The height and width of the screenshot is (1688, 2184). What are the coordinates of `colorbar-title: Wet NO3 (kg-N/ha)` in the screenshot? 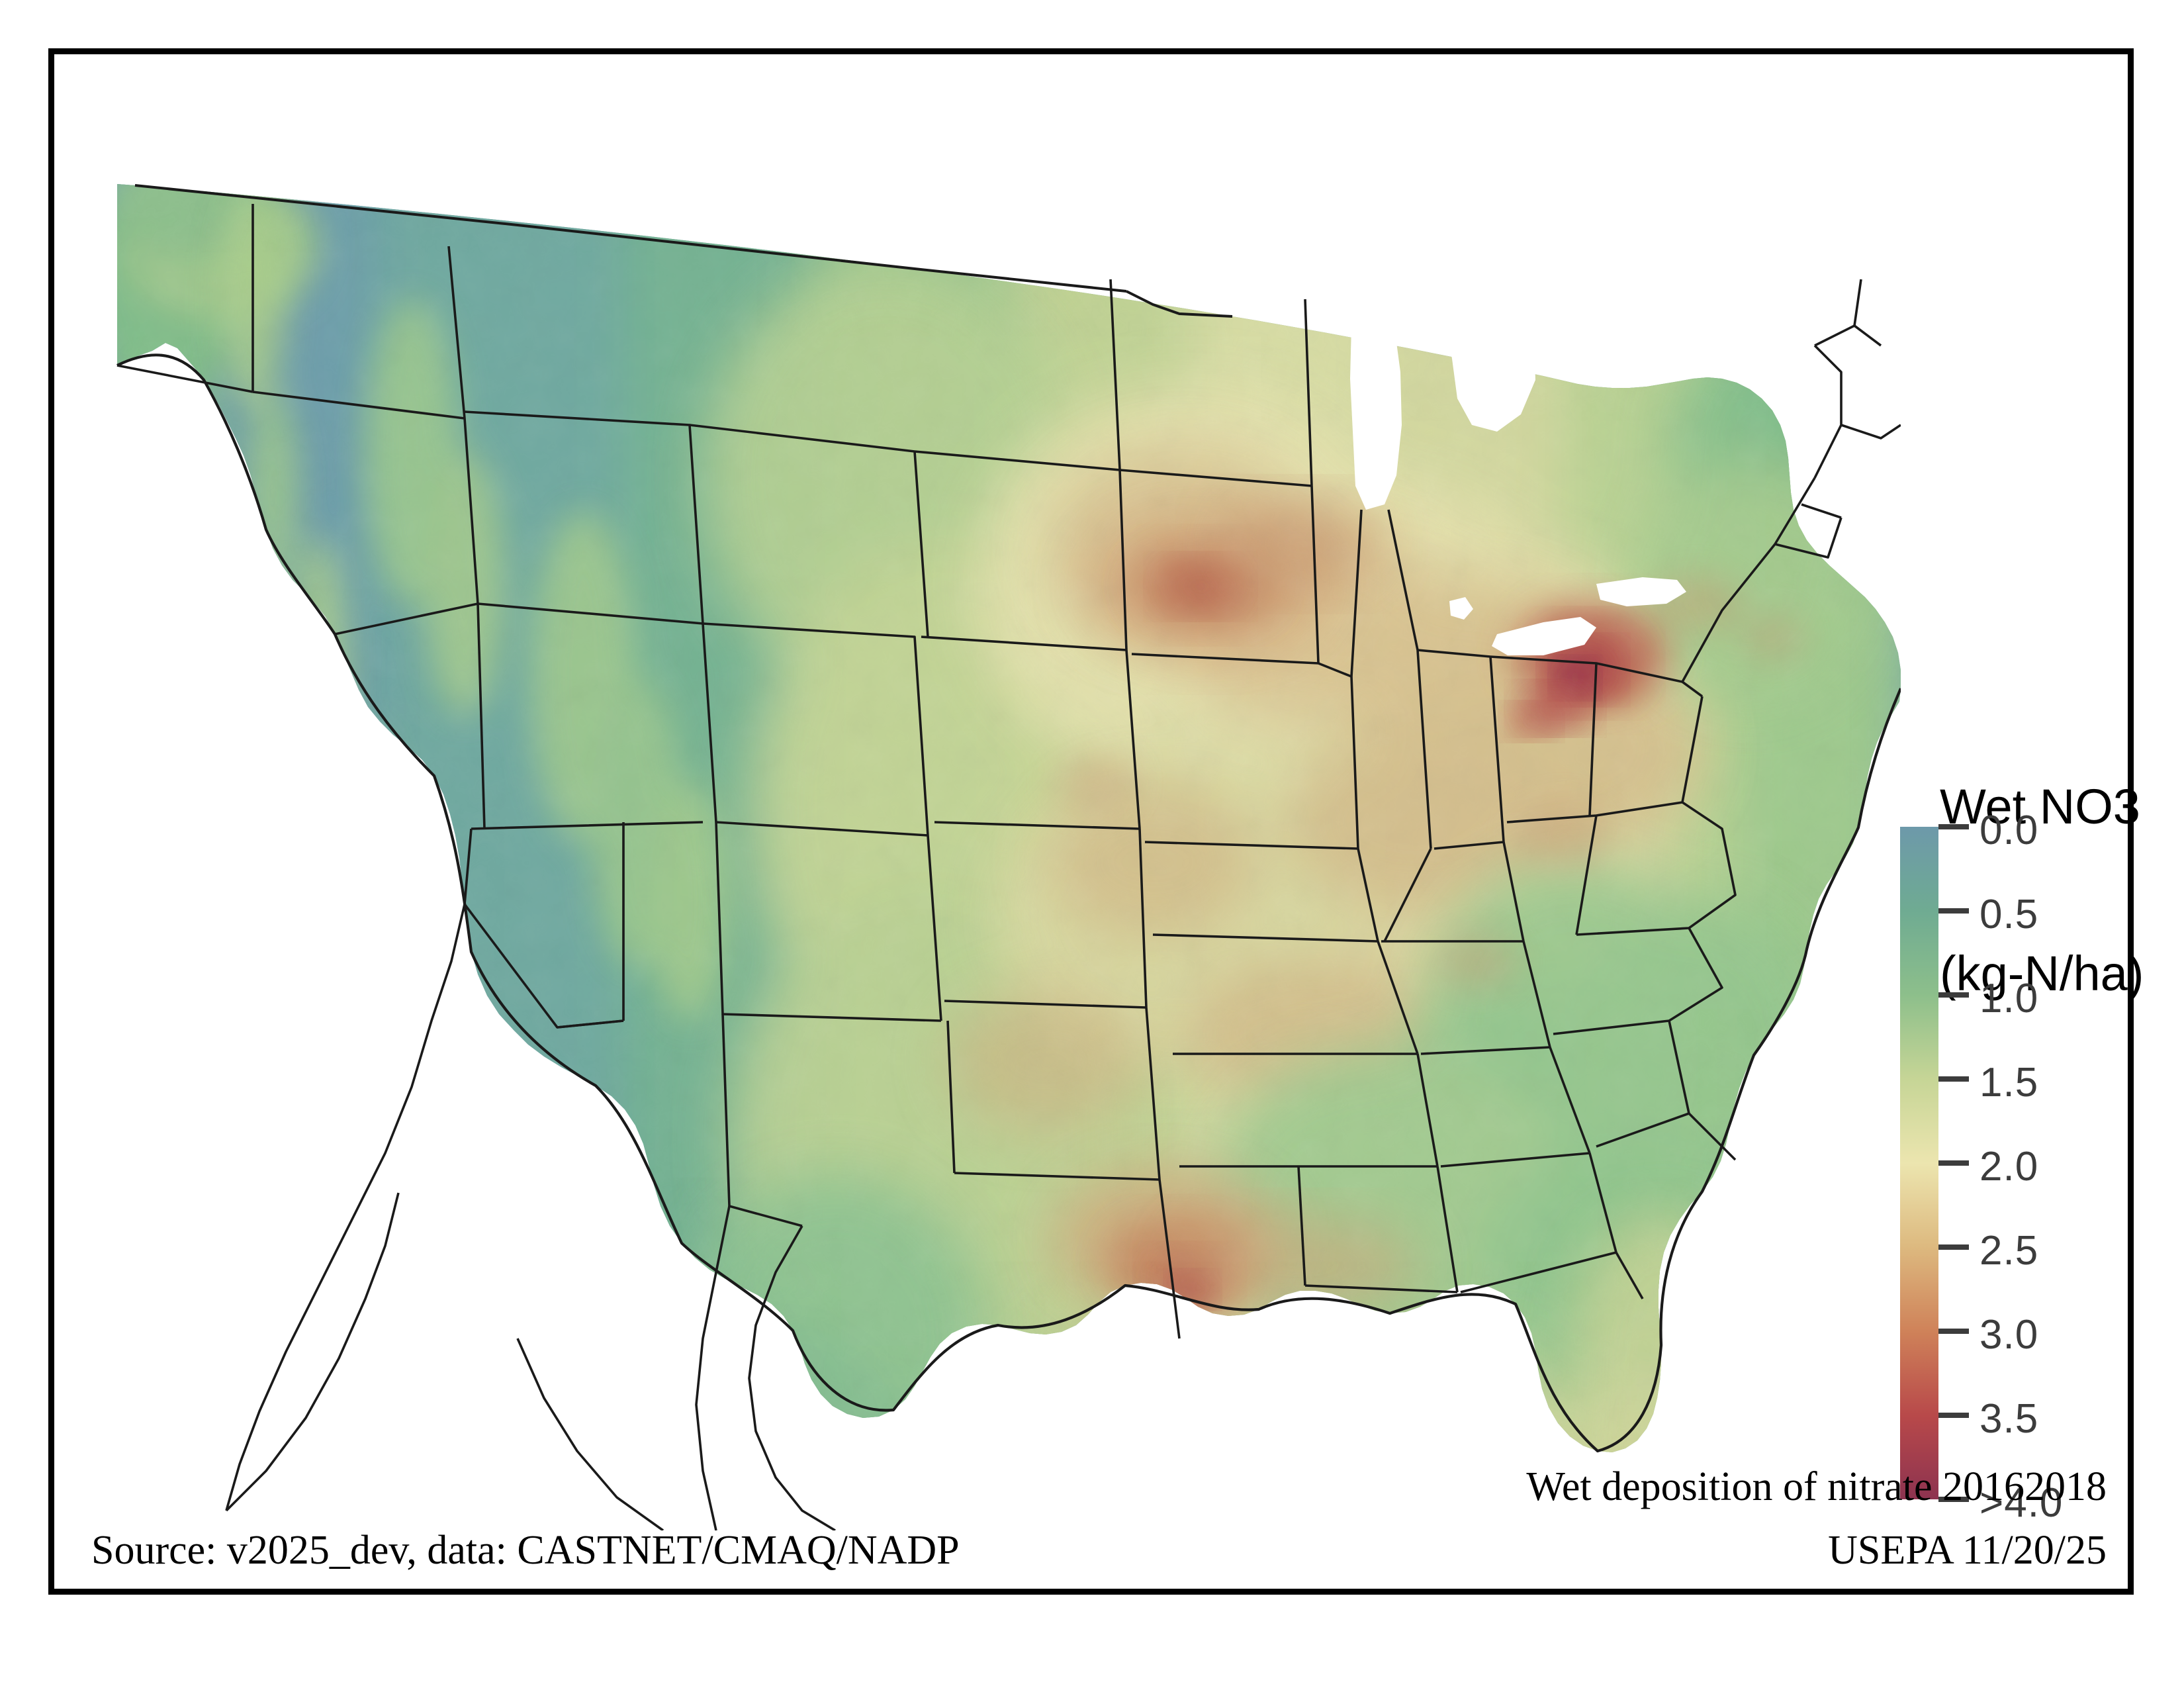 It's located at (2042, 890).